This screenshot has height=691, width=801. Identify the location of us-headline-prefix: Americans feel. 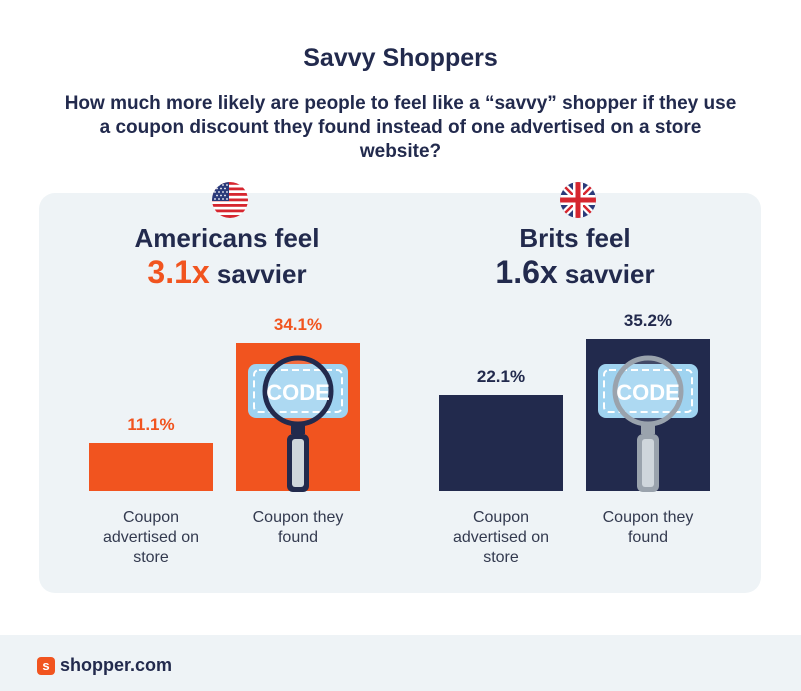
(227, 238).